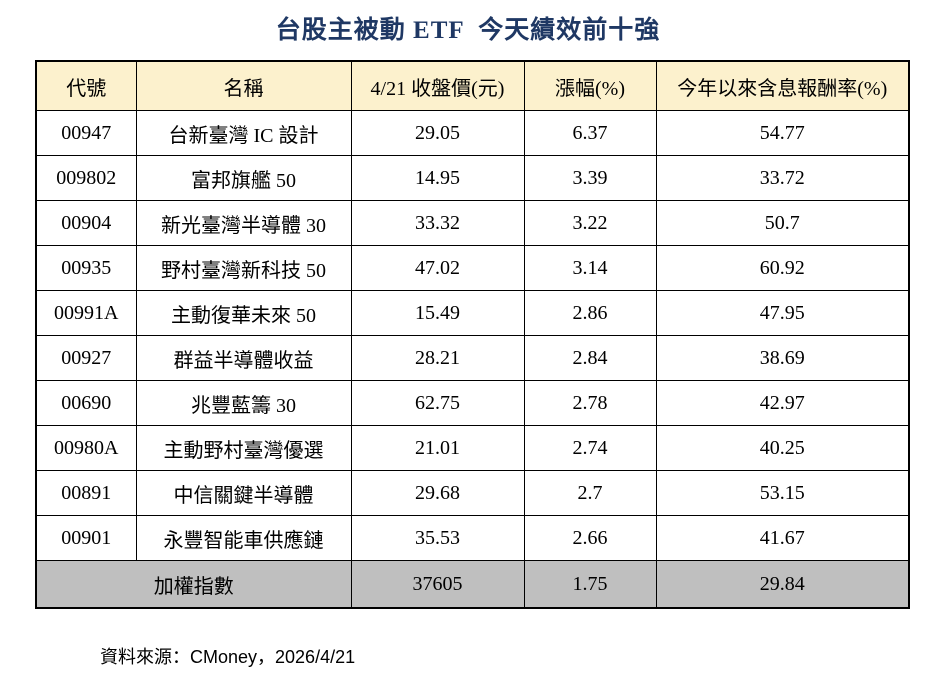 The height and width of the screenshot is (681, 936). I want to click on cell-code: 00991A, so click(86, 313).